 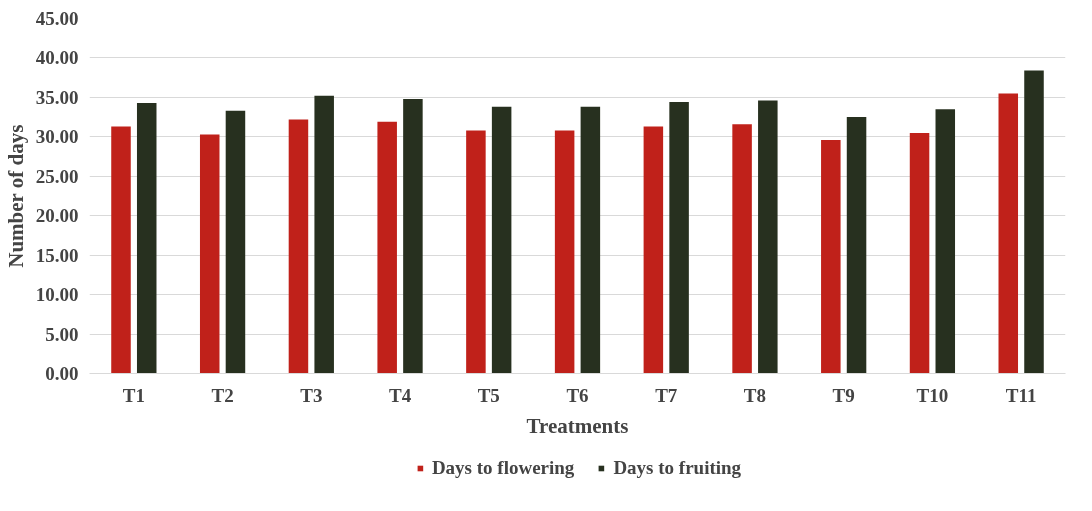 What do you see at coordinates (57, 58) in the screenshot?
I see `y-tick-label: 40.00` at bounding box center [57, 58].